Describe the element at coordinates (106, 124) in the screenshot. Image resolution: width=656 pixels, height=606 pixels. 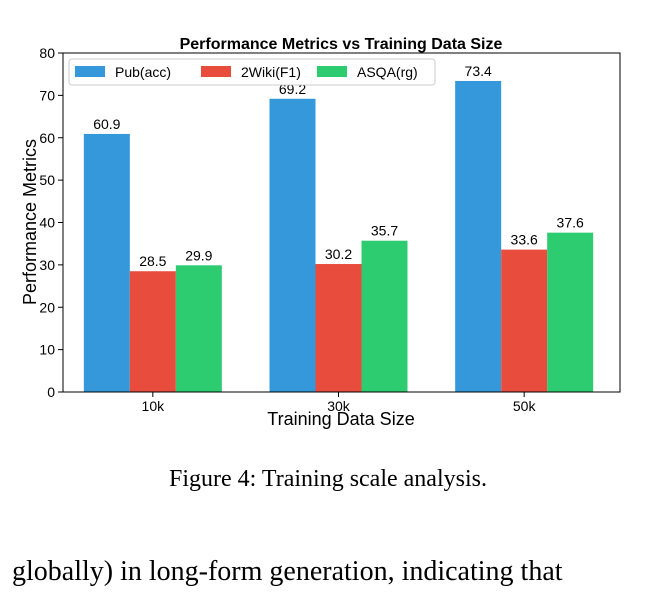
I see `bar-value-label: 60.9` at that location.